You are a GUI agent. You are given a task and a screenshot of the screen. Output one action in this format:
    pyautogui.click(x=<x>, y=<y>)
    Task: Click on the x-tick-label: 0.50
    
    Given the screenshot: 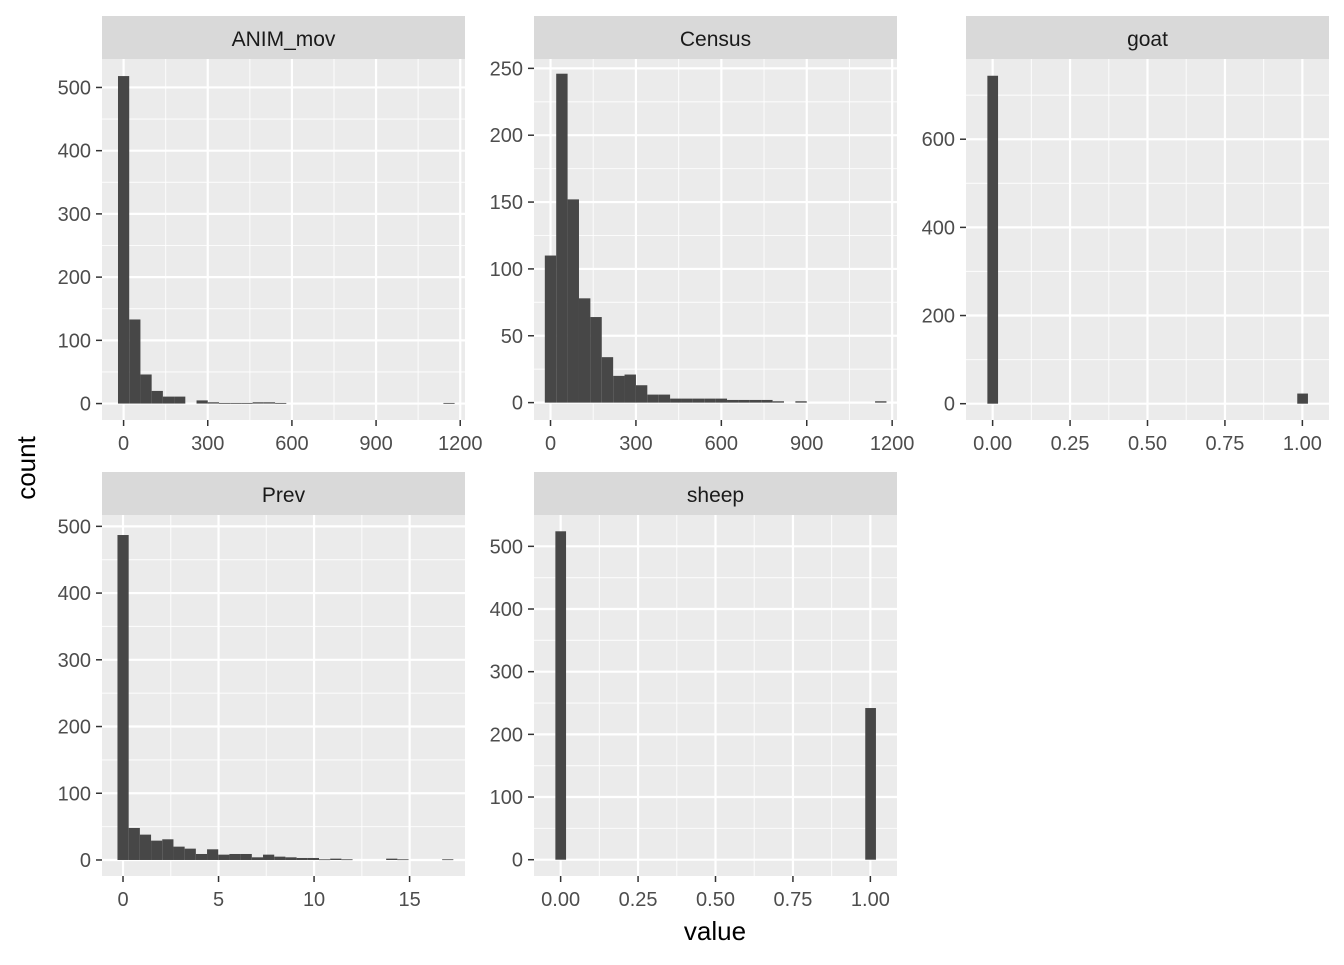 What is the action you would take?
    pyautogui.click(x=1147, y=444)
    